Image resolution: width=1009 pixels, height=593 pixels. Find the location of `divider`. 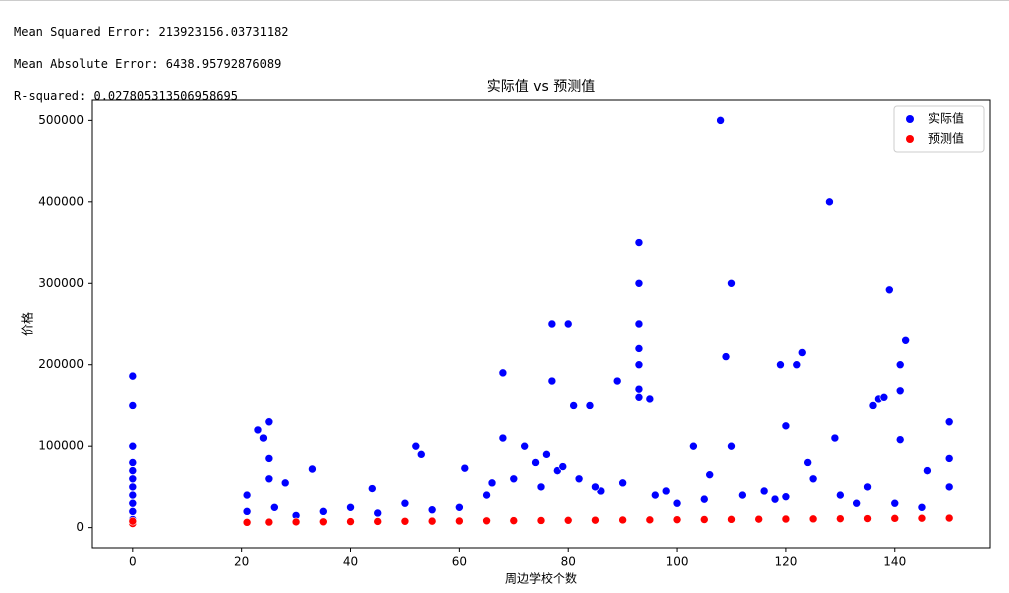

divider is located at coordinates (504, 0).